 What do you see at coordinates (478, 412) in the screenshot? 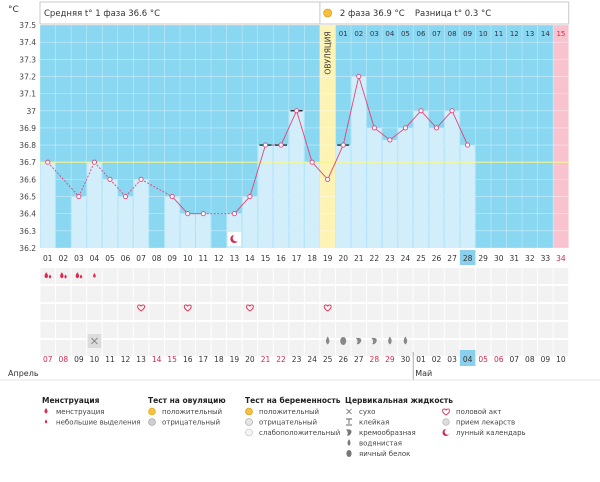
I see `legend-item-label: половой акт` at bounding box center [478, 412].